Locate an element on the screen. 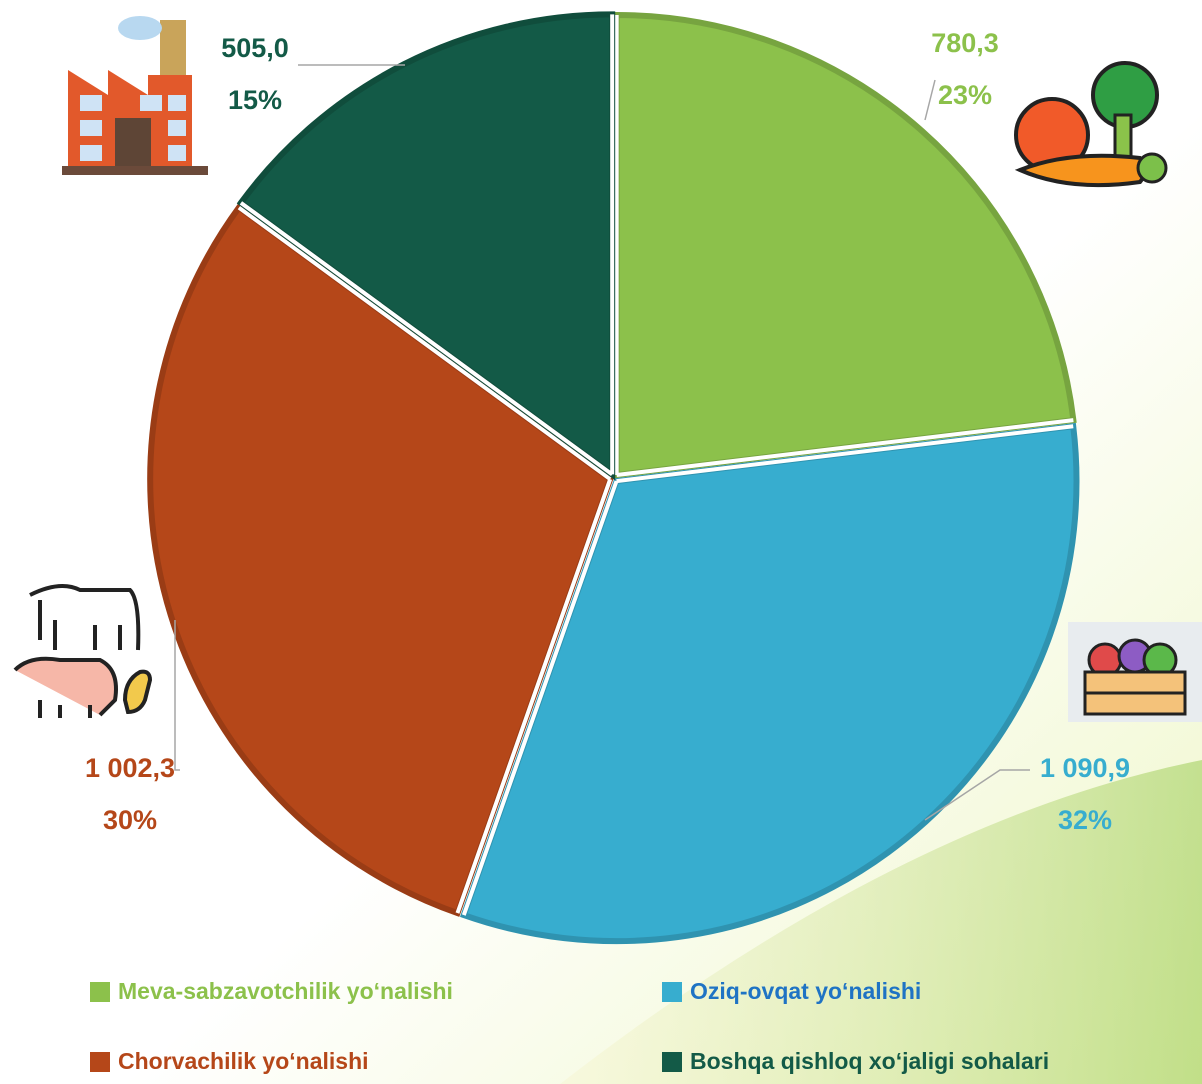  value-label: 1 002,3 is located at coordinates (130, 768).